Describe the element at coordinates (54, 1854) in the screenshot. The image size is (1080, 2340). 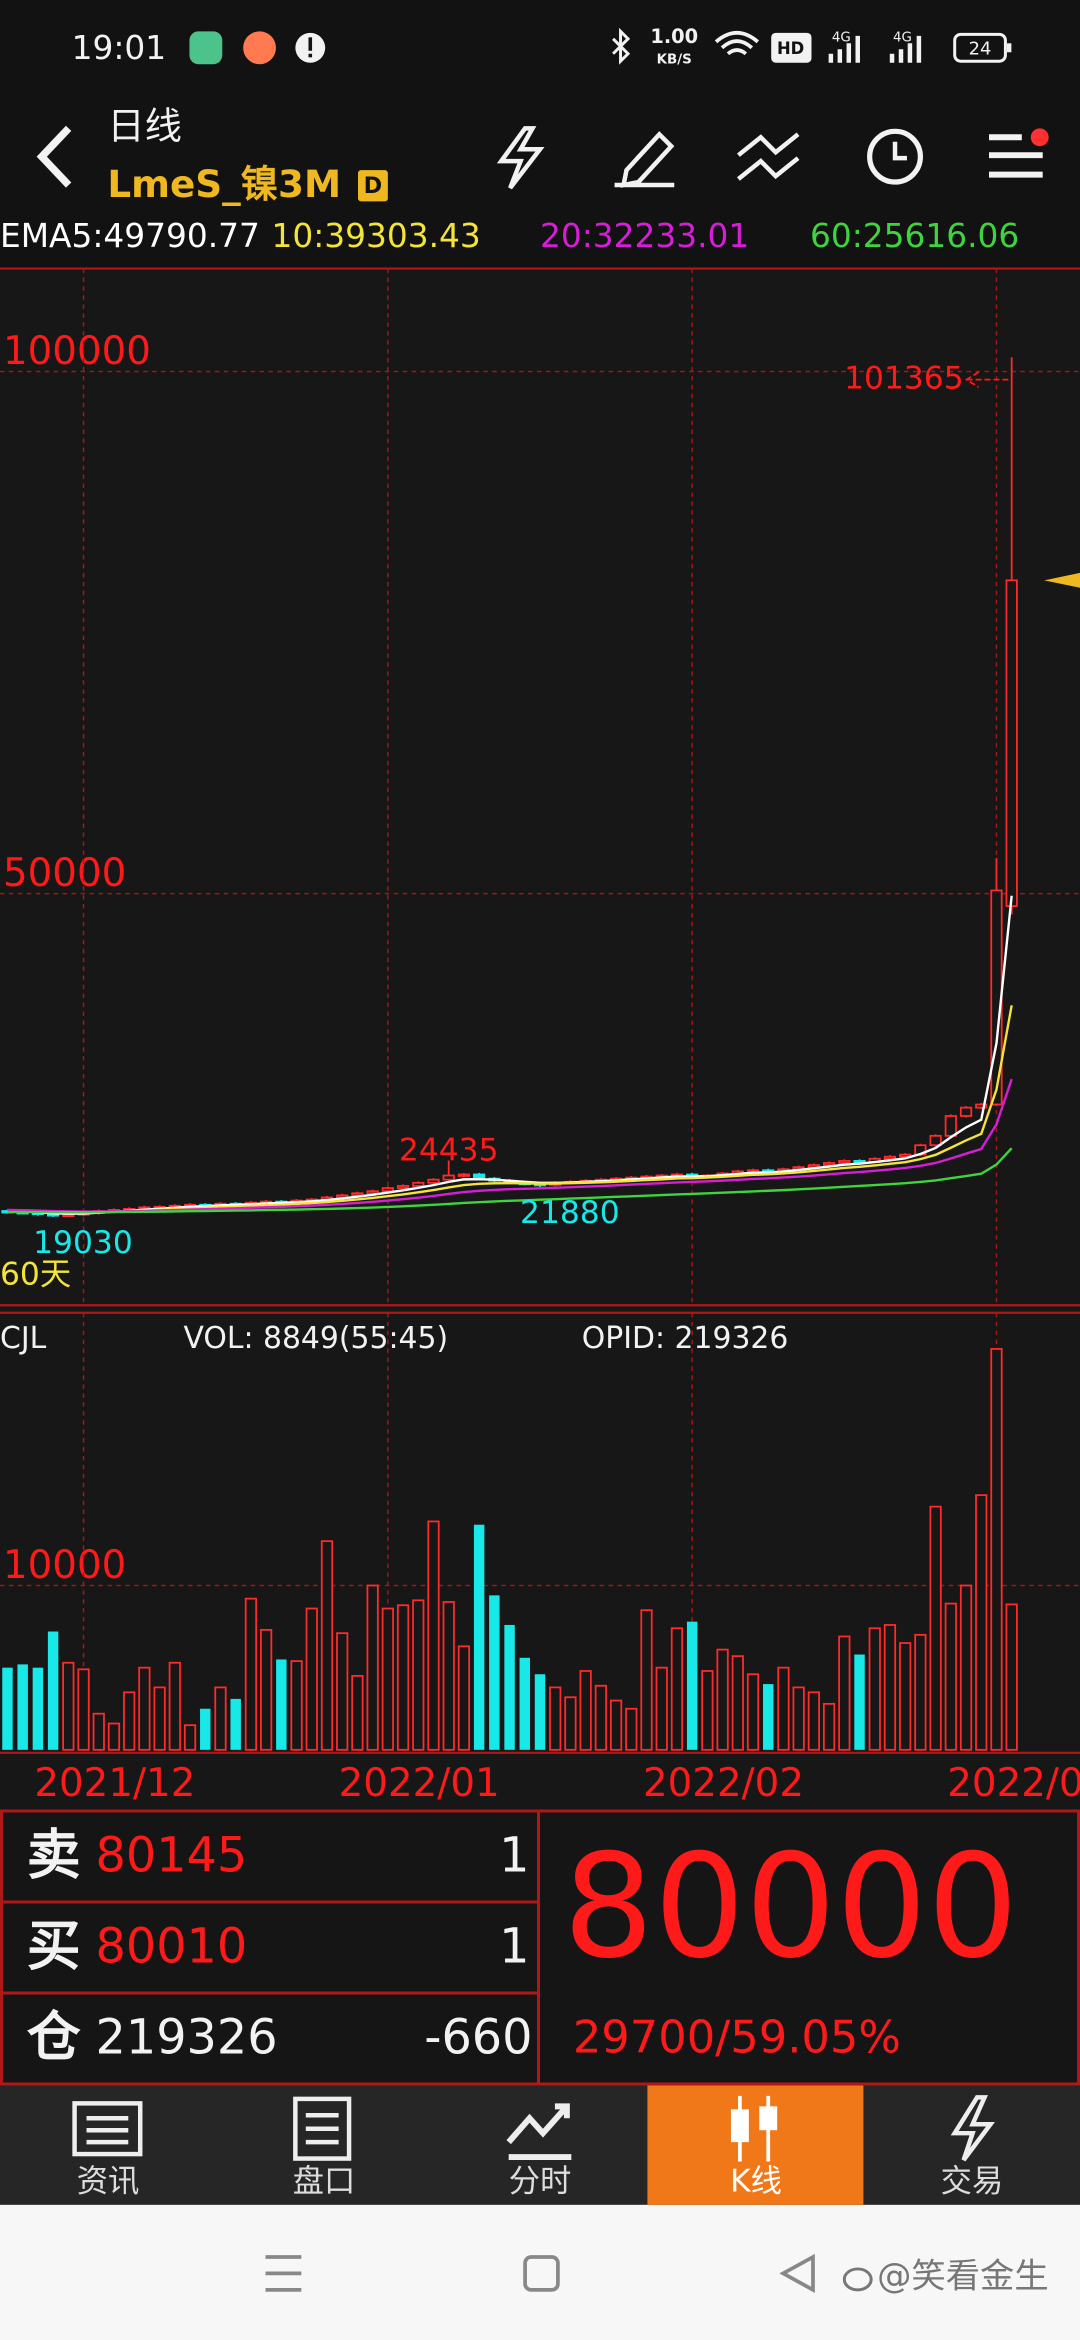
I see `sell-label: 卖` at that location.